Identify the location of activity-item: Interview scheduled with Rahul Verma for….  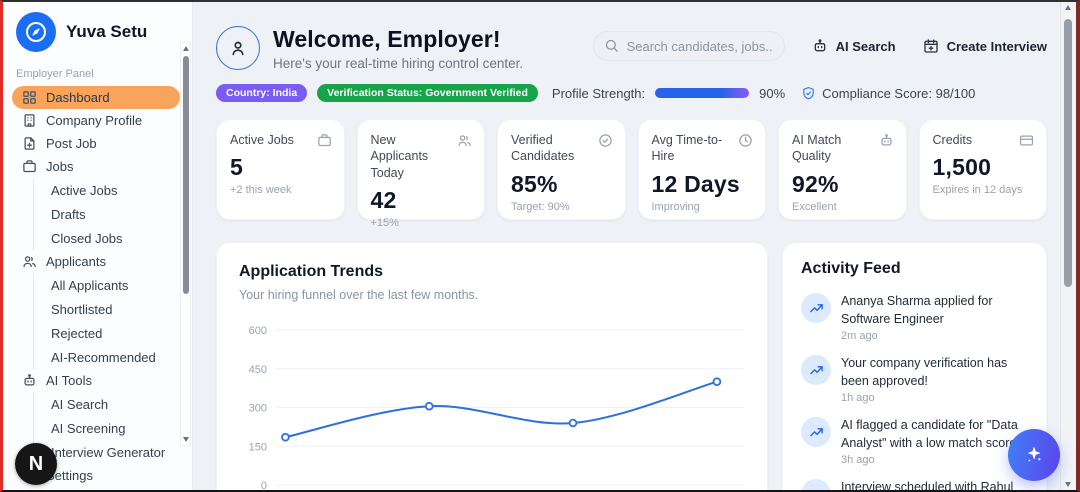
(914, 484).